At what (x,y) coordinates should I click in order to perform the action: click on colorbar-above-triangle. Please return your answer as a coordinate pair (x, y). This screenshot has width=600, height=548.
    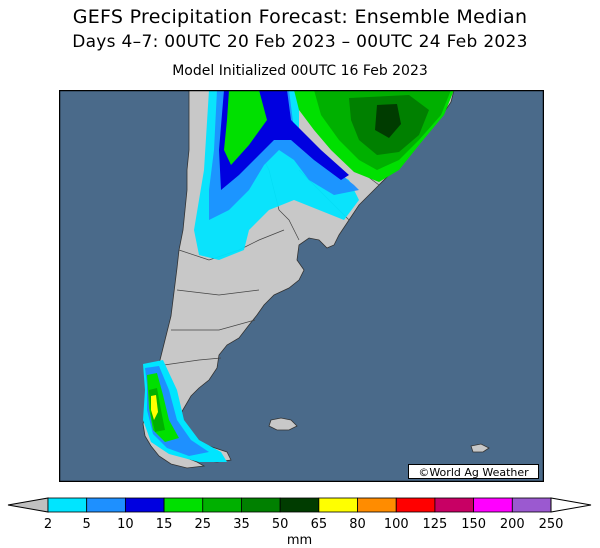
    Looking at the image, I should click on (571, 505).